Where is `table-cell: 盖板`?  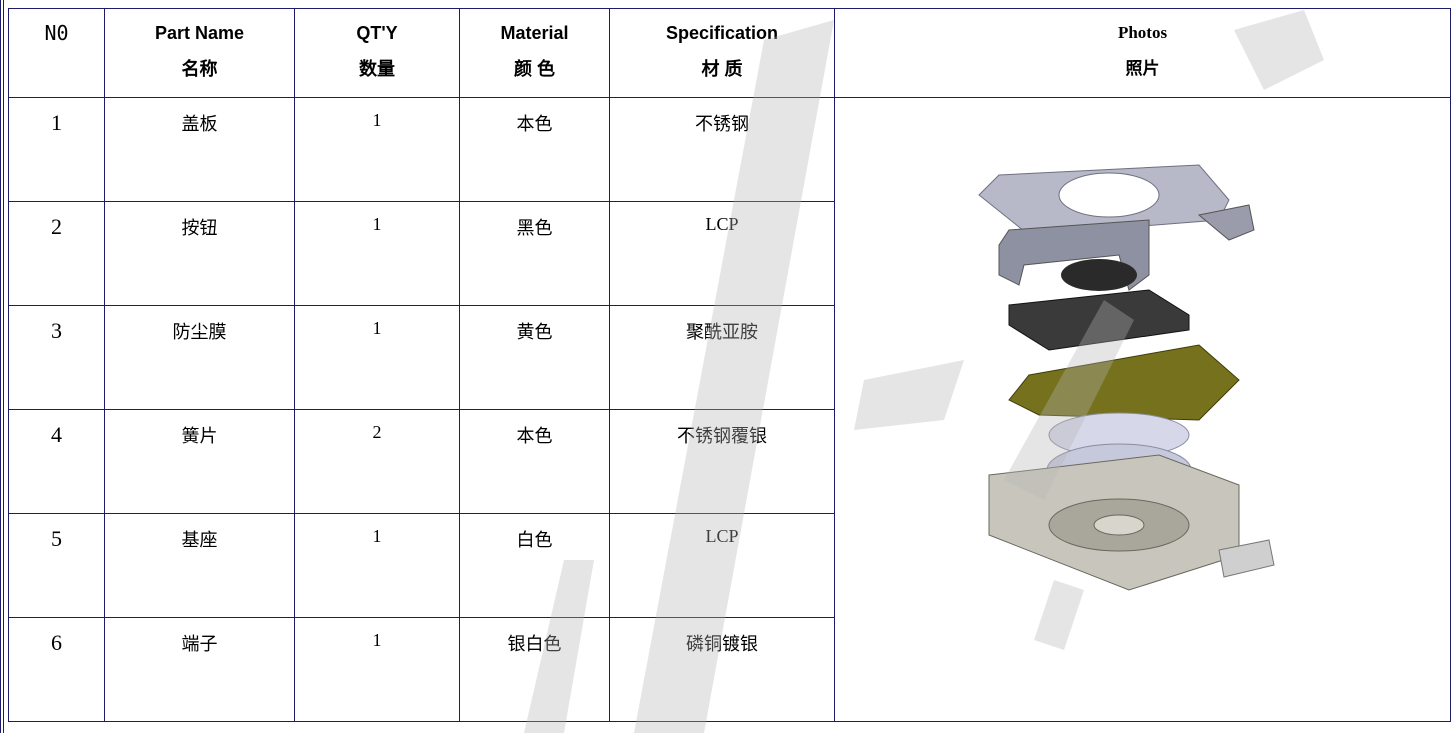 table-cell: 盖板 is located at coordinates (199, 149).